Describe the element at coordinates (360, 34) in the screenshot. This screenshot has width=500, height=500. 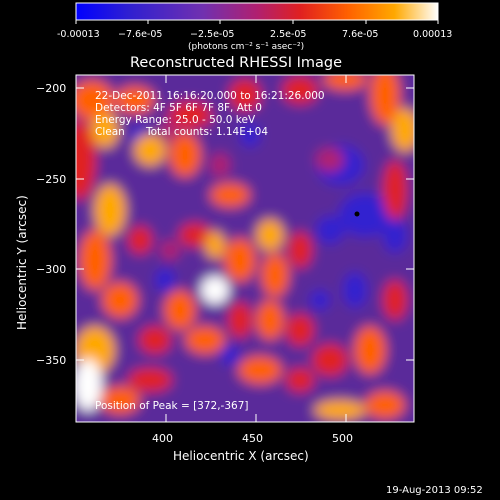
I see `colorbar-tick-label: 7.6e-05` at that location.